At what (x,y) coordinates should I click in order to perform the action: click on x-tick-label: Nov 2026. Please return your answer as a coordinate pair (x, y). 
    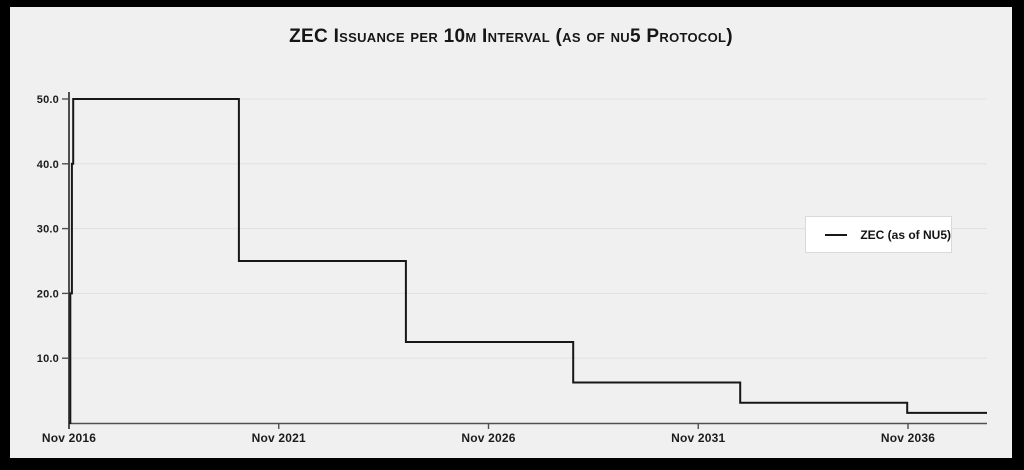
    Looking at the image, I should click on (488, 438).